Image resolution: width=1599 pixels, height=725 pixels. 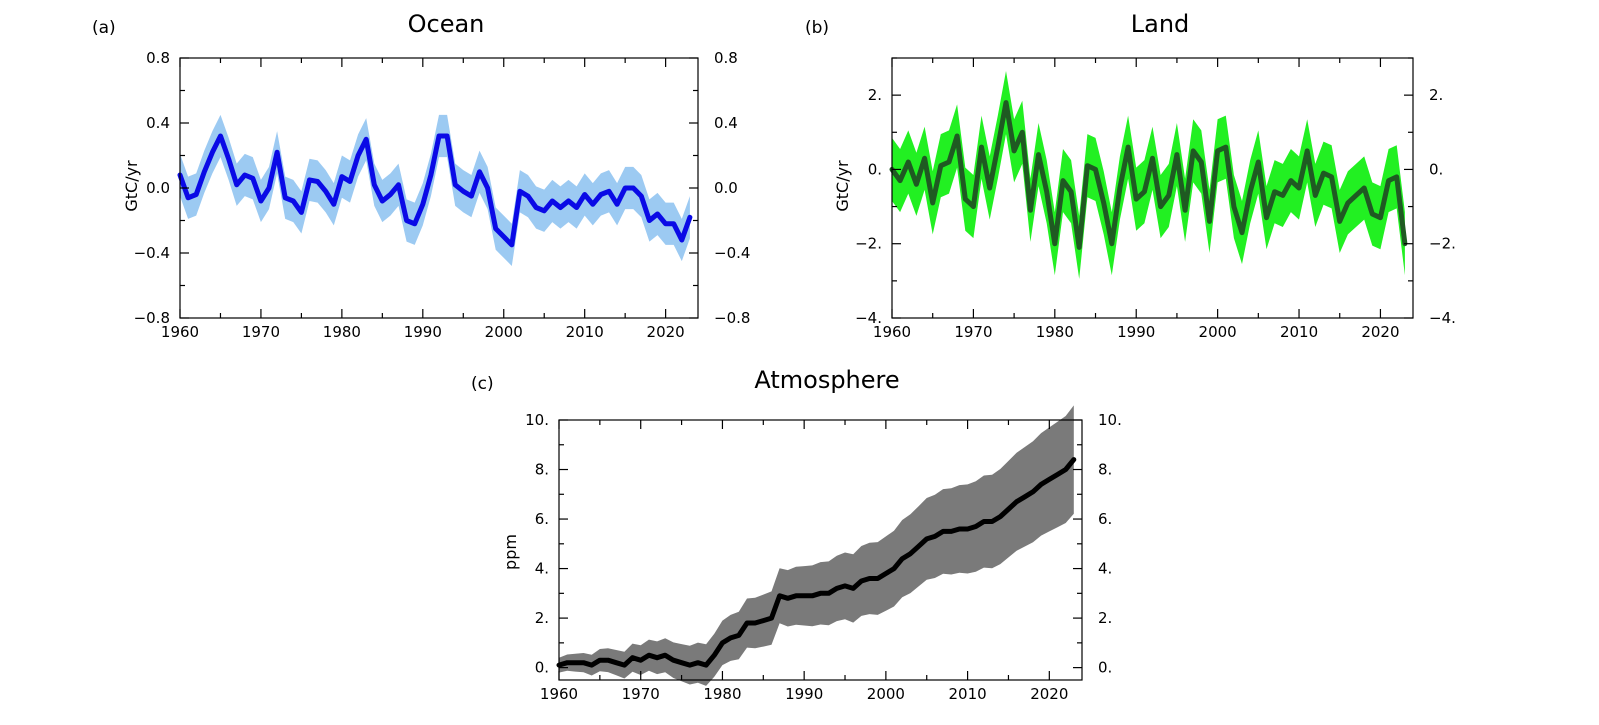 I want to click on land-y-tick-label-left: 0., so click(x=875, y=169).